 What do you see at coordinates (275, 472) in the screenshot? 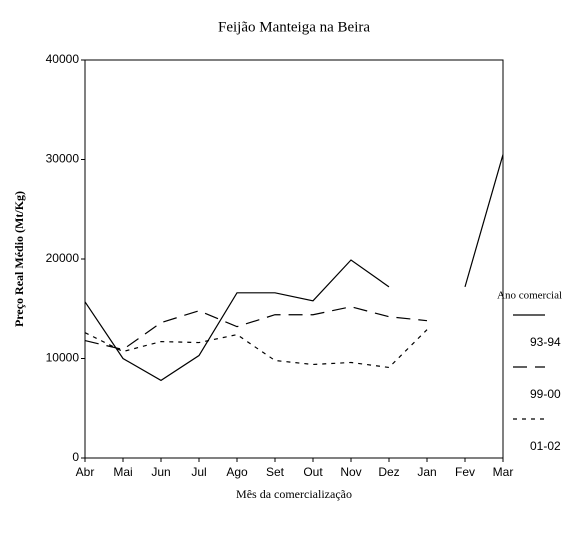
I see `x-tick-label: Set` at bounding box center [275, 472].